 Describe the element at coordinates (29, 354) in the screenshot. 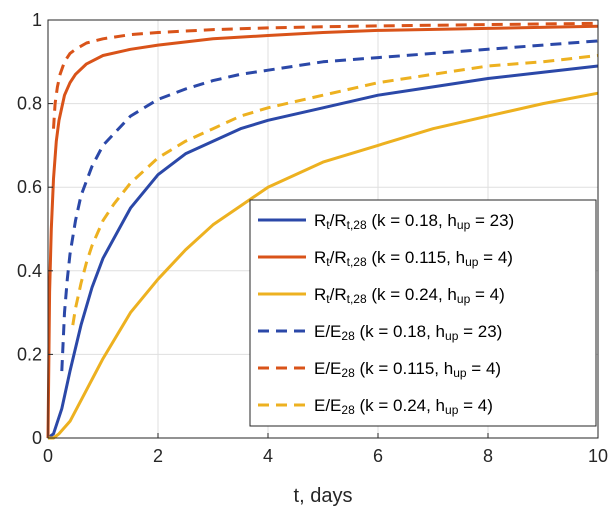

I see `y-tick-label: 0.2` at that location.